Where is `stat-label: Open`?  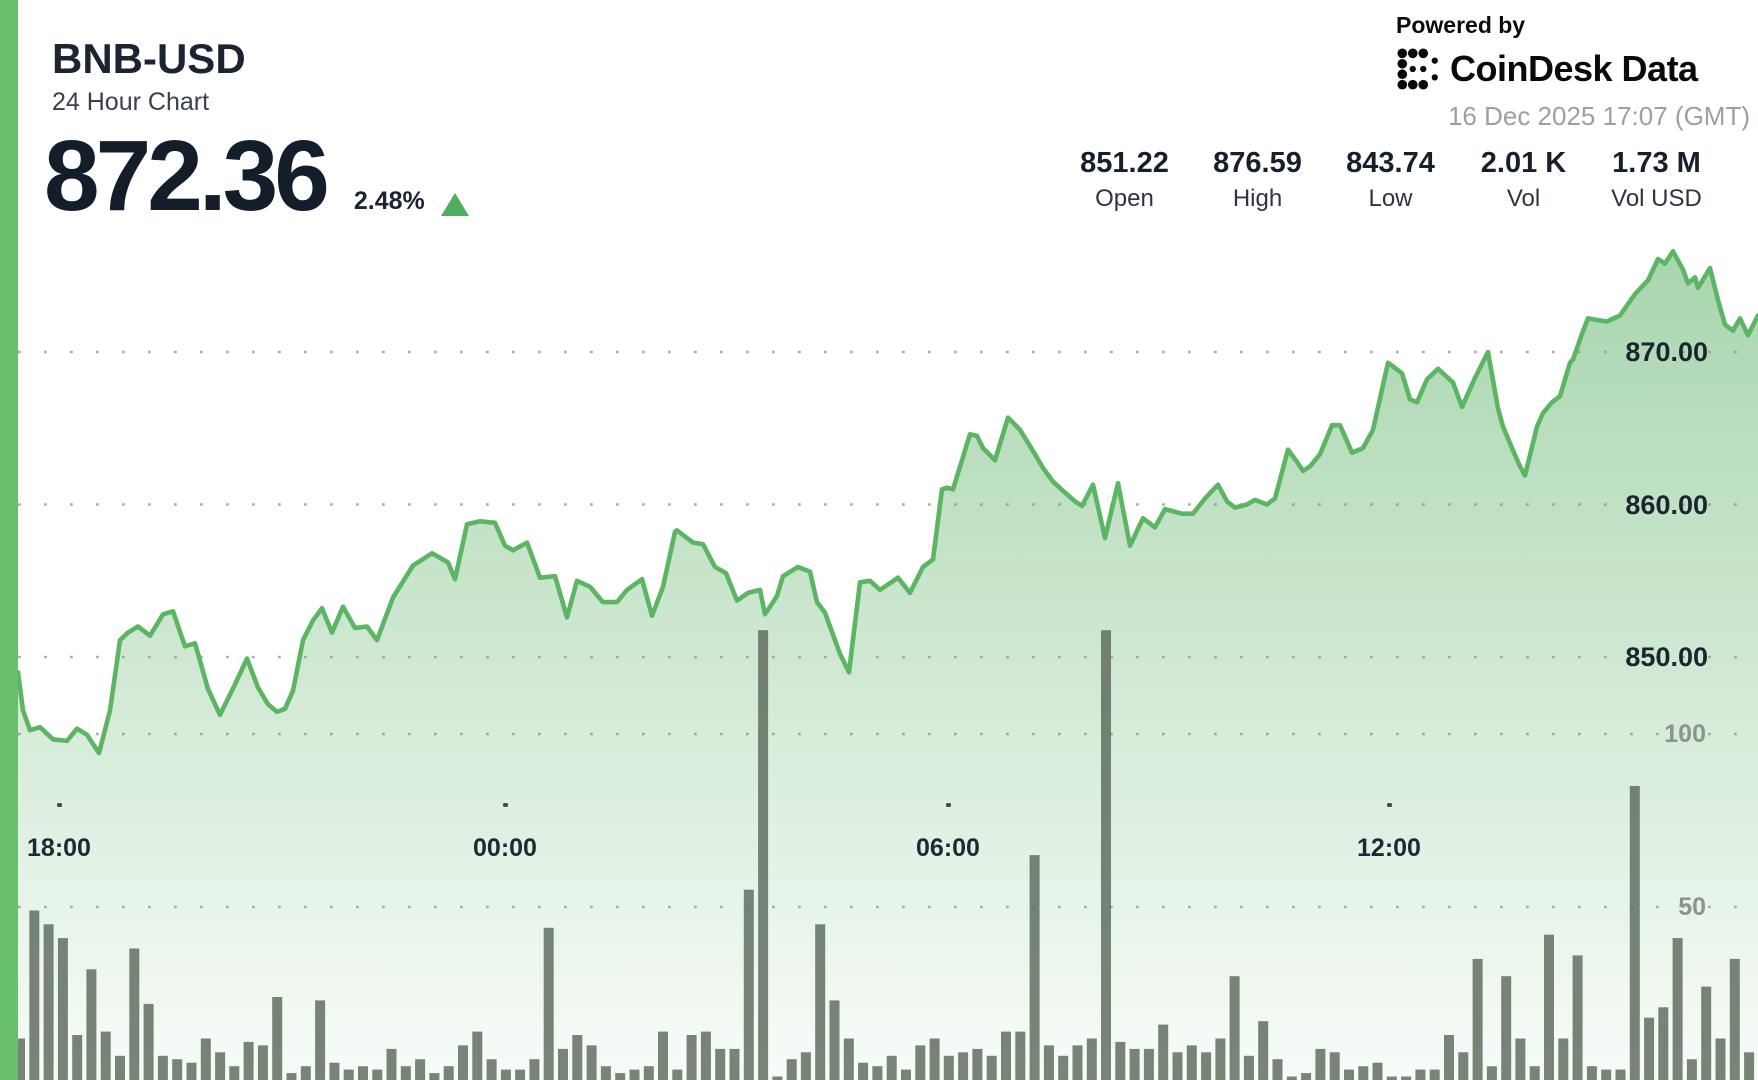
stat-label: Open is located at coordinates (1124, 198).